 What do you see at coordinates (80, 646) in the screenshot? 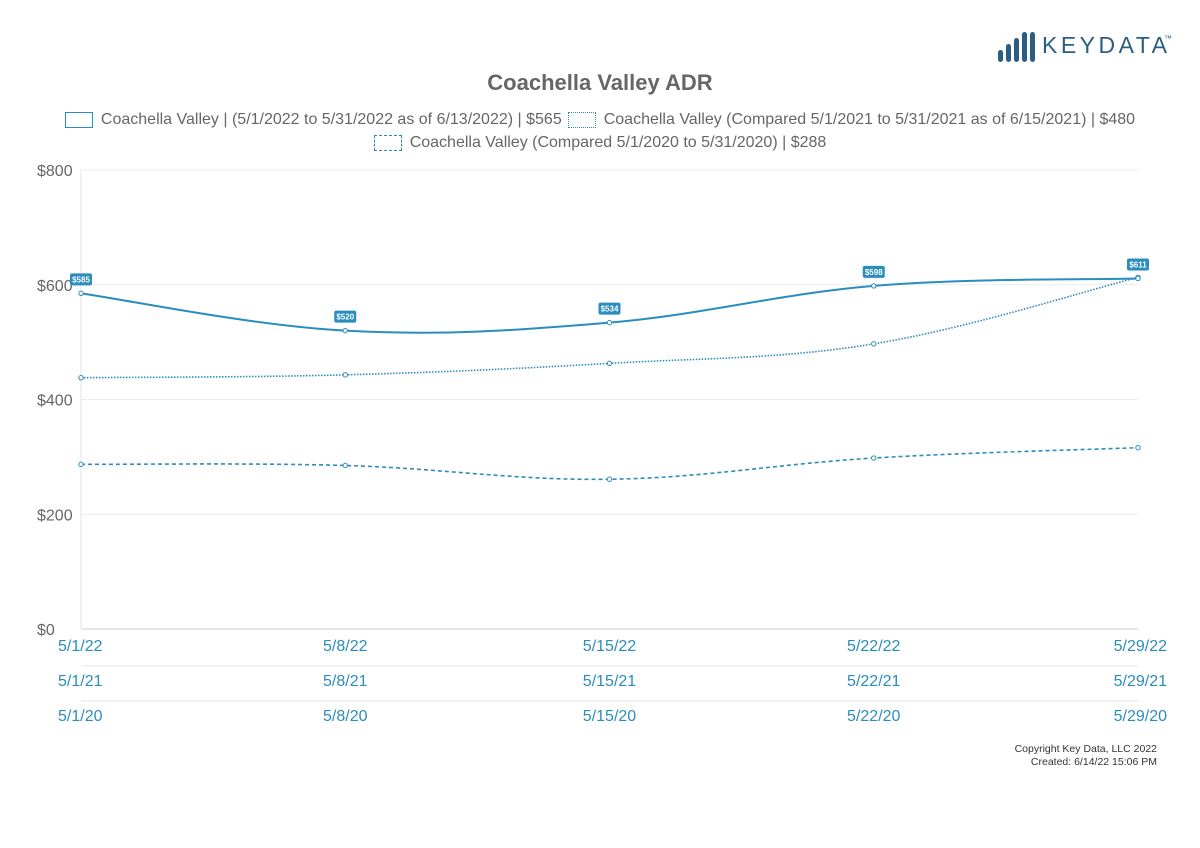
I see `x-tick-label: 5/1/22` at bounding box center [80, 646].